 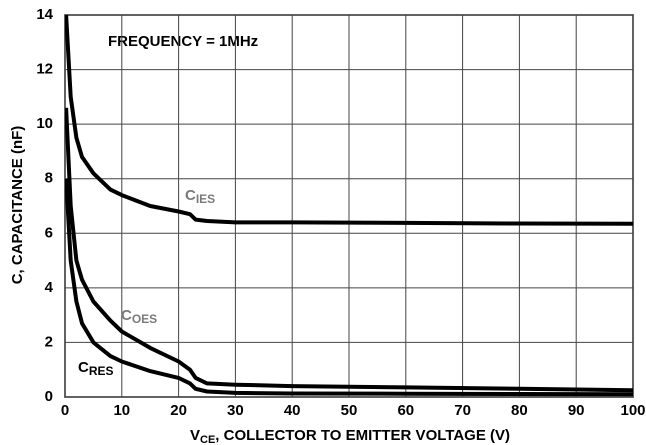 I want to click on series-label-sub: RES, so click(x=101, y=371).